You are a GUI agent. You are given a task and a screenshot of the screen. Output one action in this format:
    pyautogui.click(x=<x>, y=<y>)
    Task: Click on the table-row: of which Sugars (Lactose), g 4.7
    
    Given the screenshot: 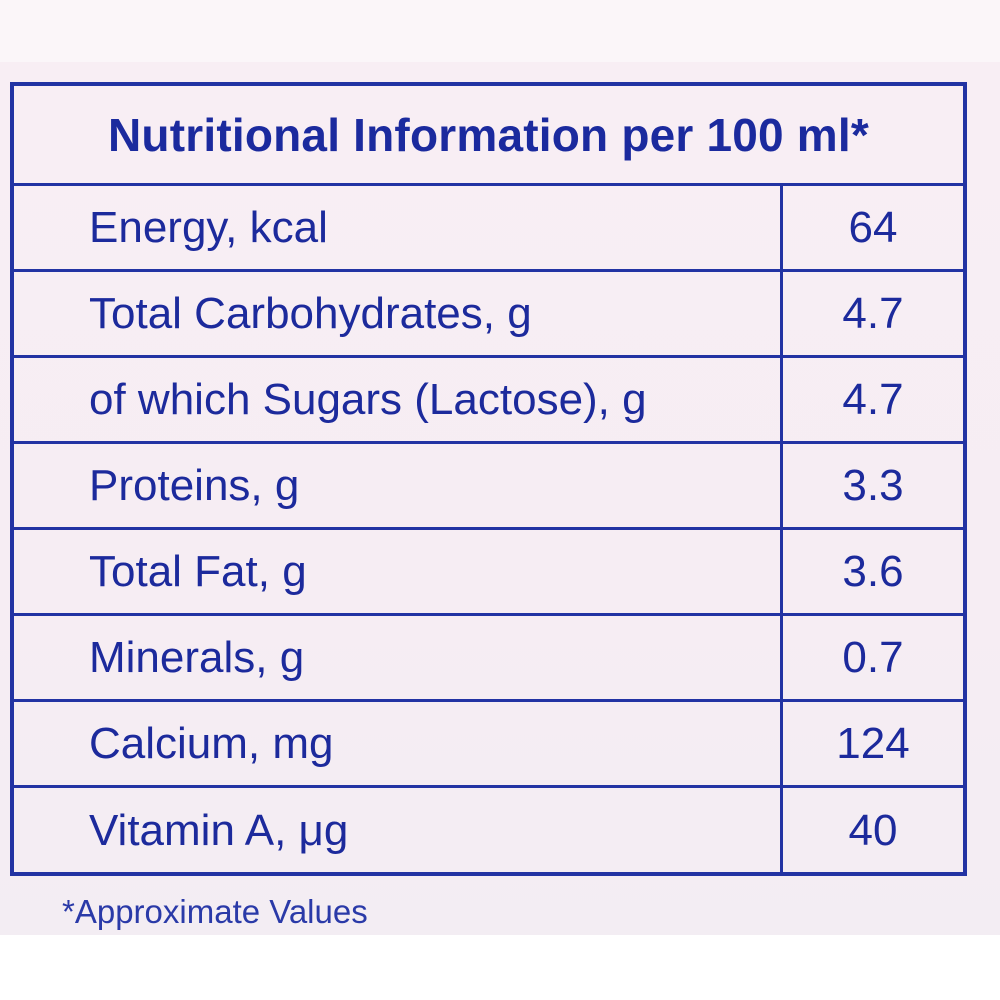 What is the action you would take?
    pyautogui.click(x=488, y=401)
    